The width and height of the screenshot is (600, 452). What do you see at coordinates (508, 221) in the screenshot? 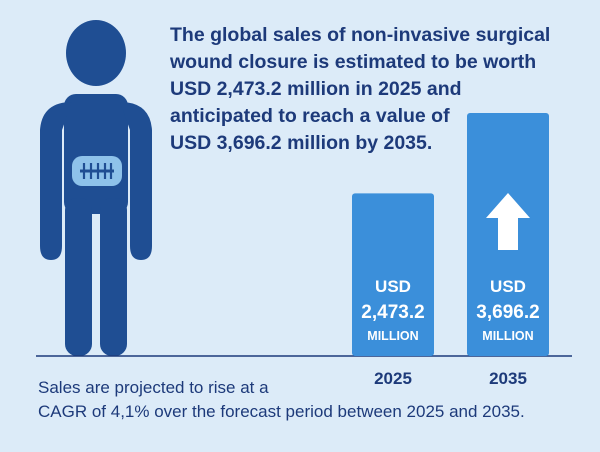
I see `up-arrow-icon` at bounding box center [508, 221].